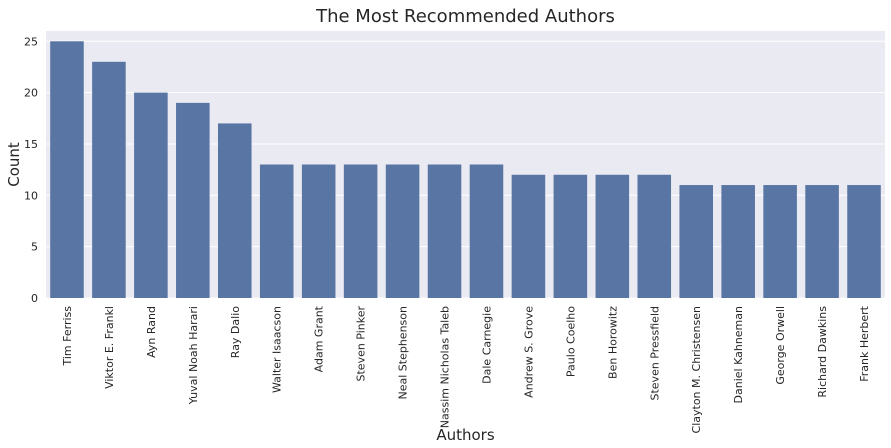 This screenshot has height=448, width=891. I want to click on y-axis-label: Count, so click(14, 164).